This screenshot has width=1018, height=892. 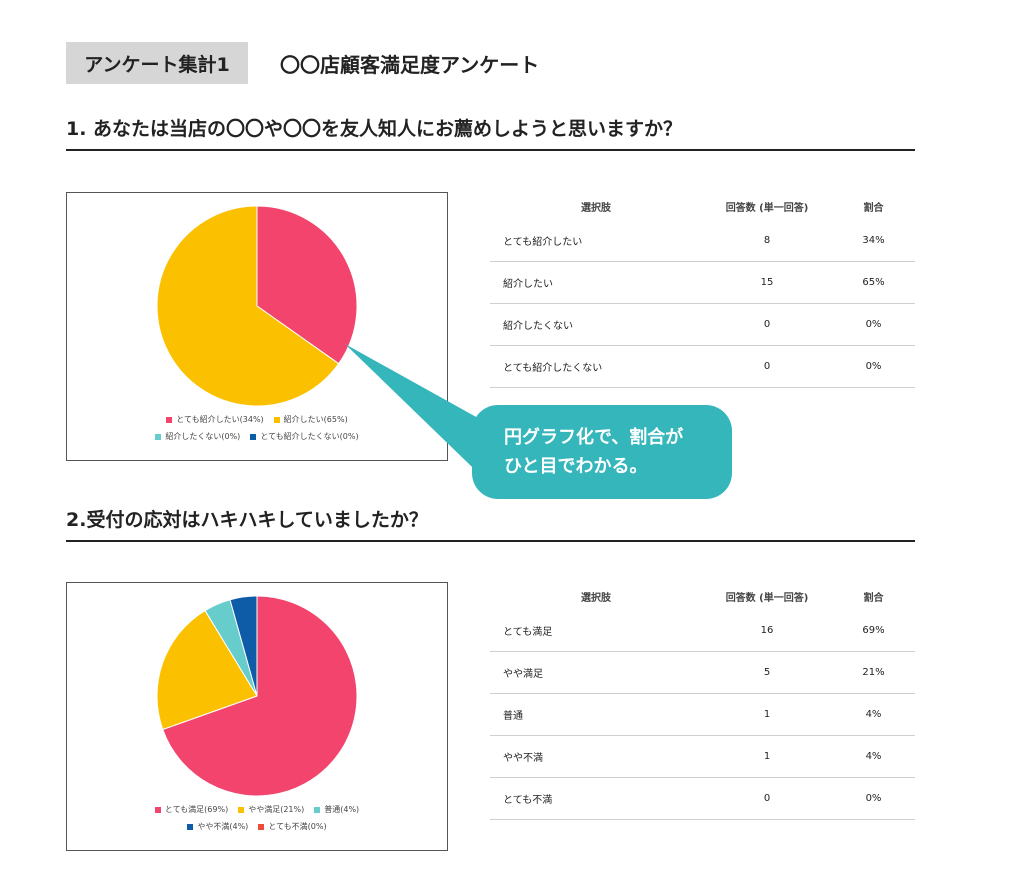 What do you see at coordinates (702, 715) in the screenshot?
I see `table-row: 普通 1 4%` at bounding box center [702, 715].